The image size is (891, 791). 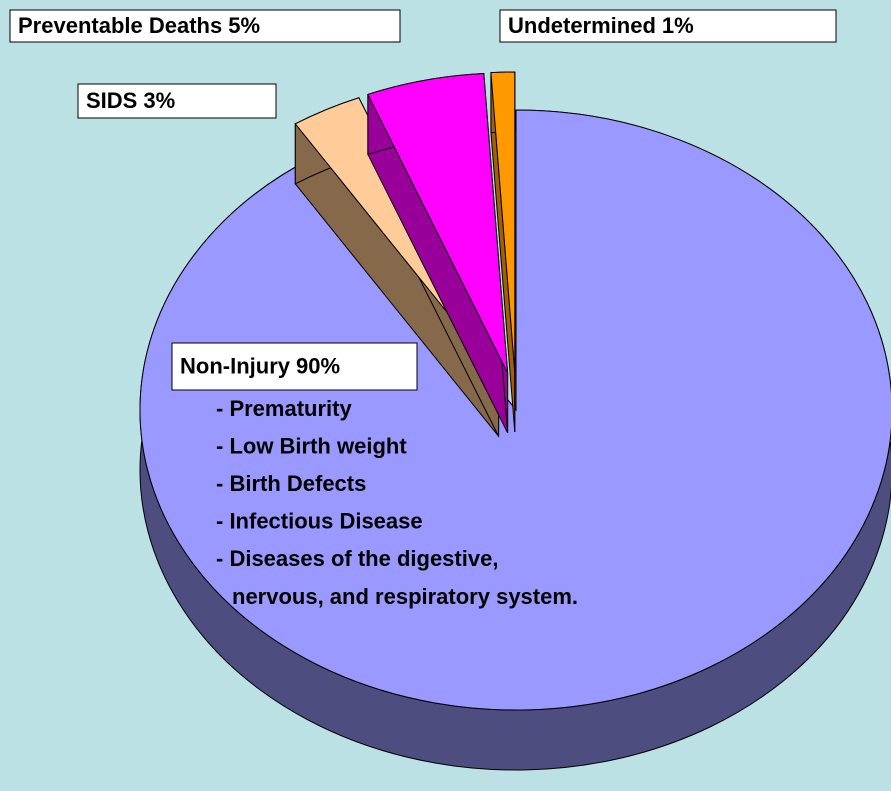 I want to click on slice-label: SIDS 3%, so click(x=130, y=100).